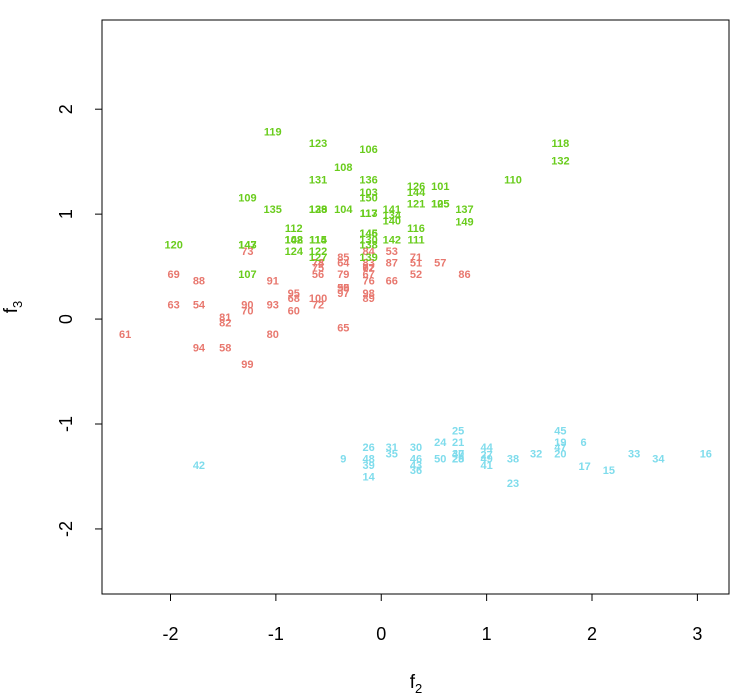  Describe the element at coordinates (294, 229) in the screenshot. I see `point-label: 112` at that location.